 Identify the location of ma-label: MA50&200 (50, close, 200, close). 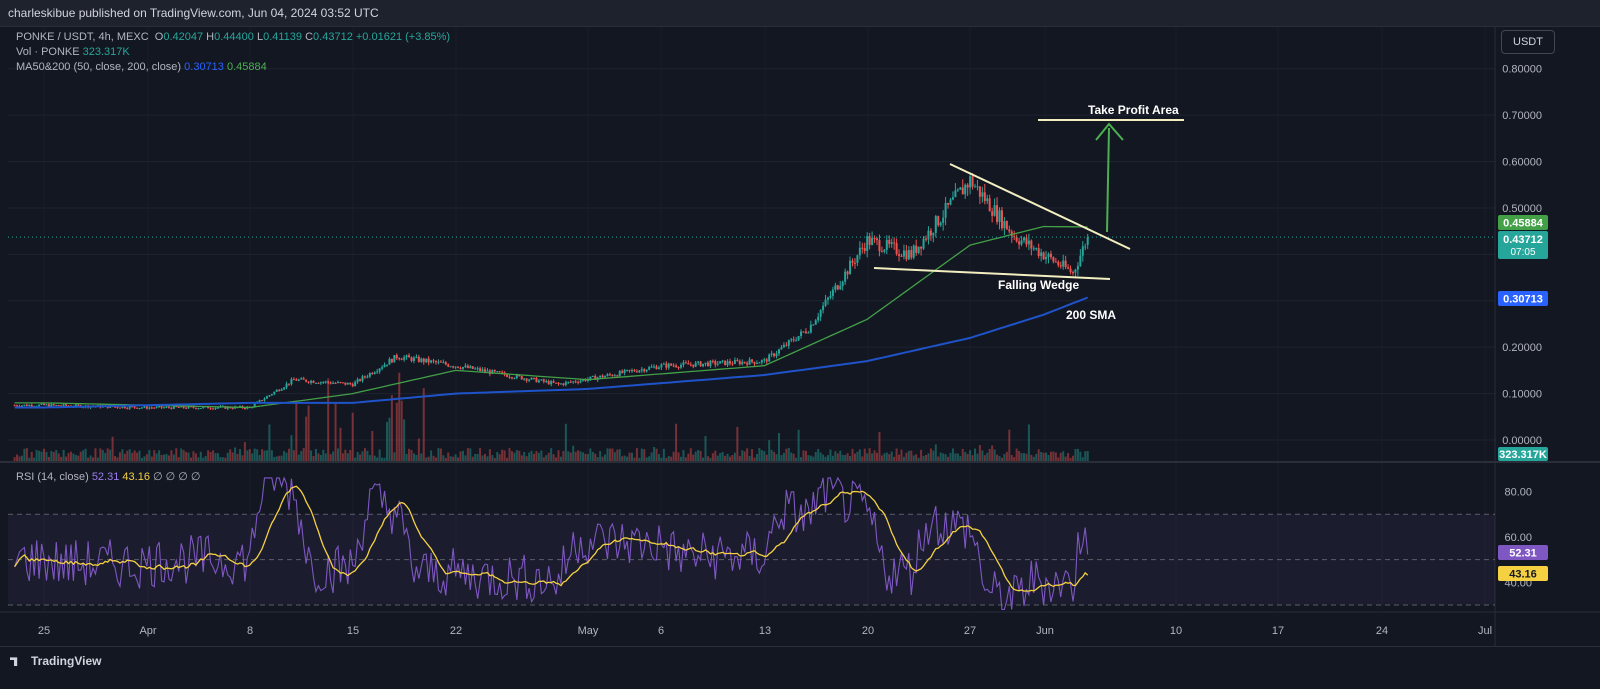
(99, 67).